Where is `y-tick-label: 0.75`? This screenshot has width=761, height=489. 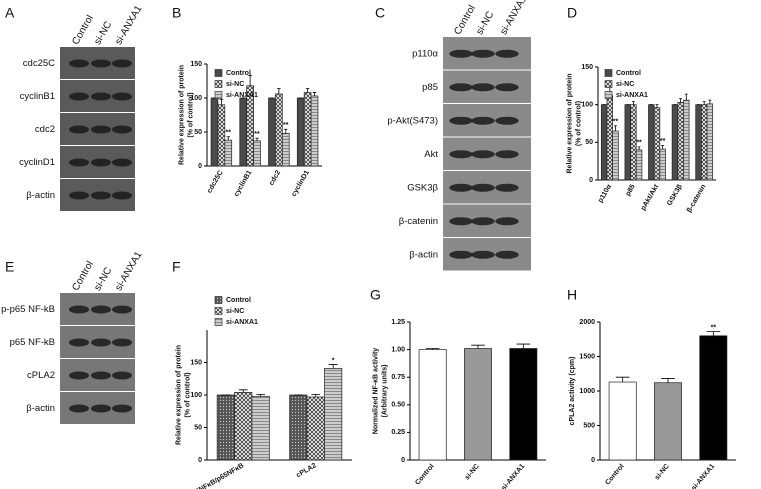 y-tick-label: 0.75 is located at coordinates (398, 377).